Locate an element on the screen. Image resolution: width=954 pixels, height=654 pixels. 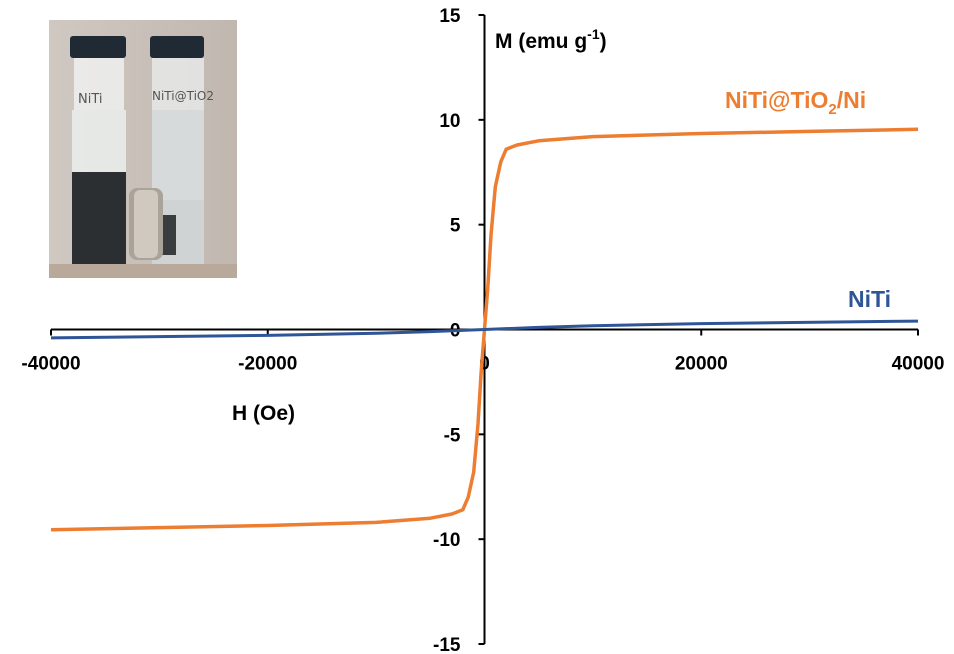
series-label-niti-tio2-ni: NiTi@TiO2/Ni is located at coordinates (795, 102).